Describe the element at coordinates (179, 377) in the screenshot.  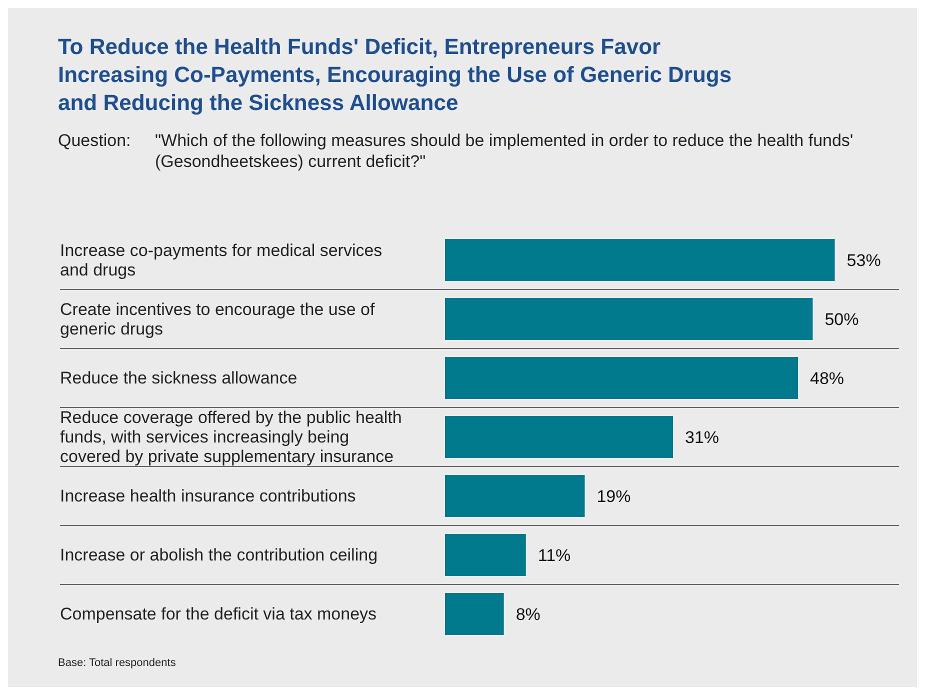
I see `y-tick-label: Reduce the sickness allowance` at that location.